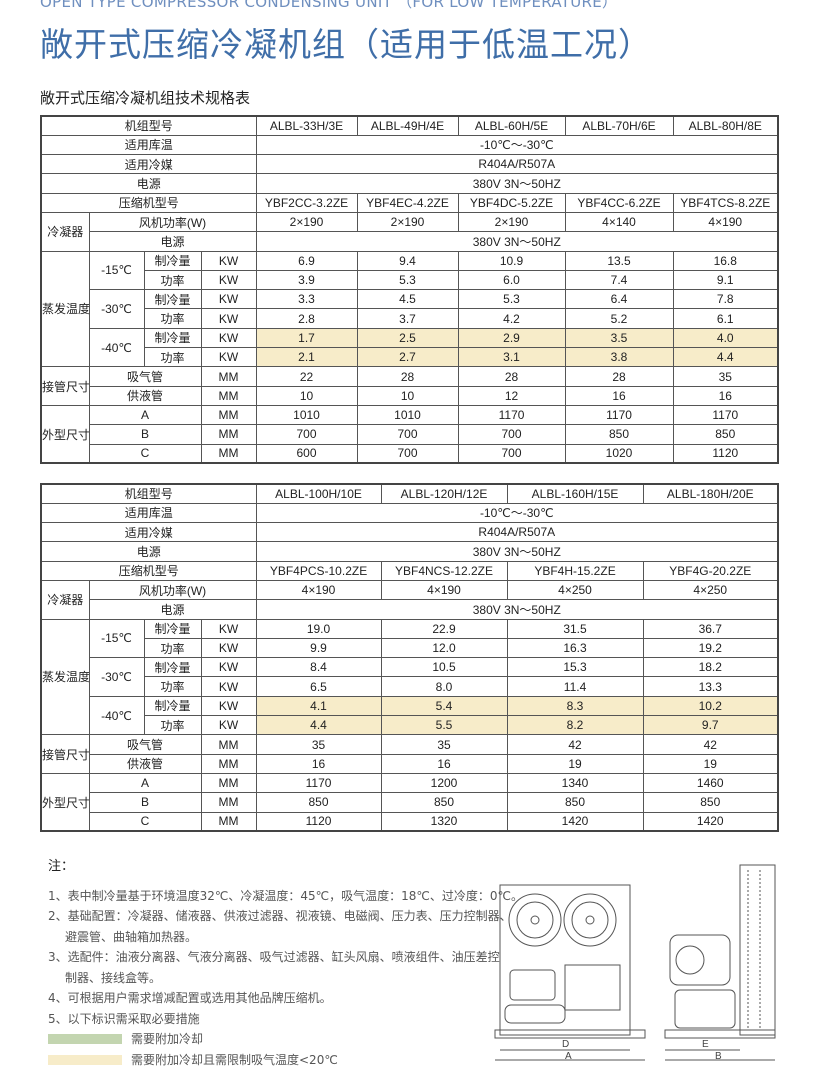 This screenshot has height=1070, width=822. What do you see at coordinates (619, 279) in the screenshot?
I see `table-cell: 7.4` at bounding box center [619, 279].